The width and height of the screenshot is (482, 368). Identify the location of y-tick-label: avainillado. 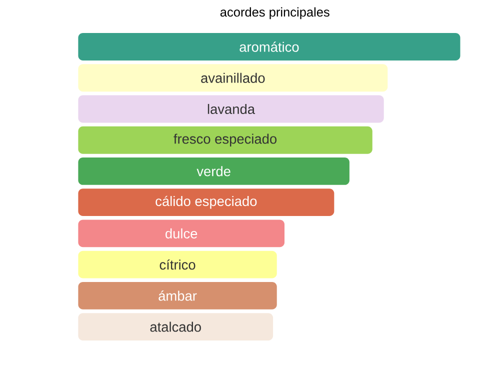
(233, 77).